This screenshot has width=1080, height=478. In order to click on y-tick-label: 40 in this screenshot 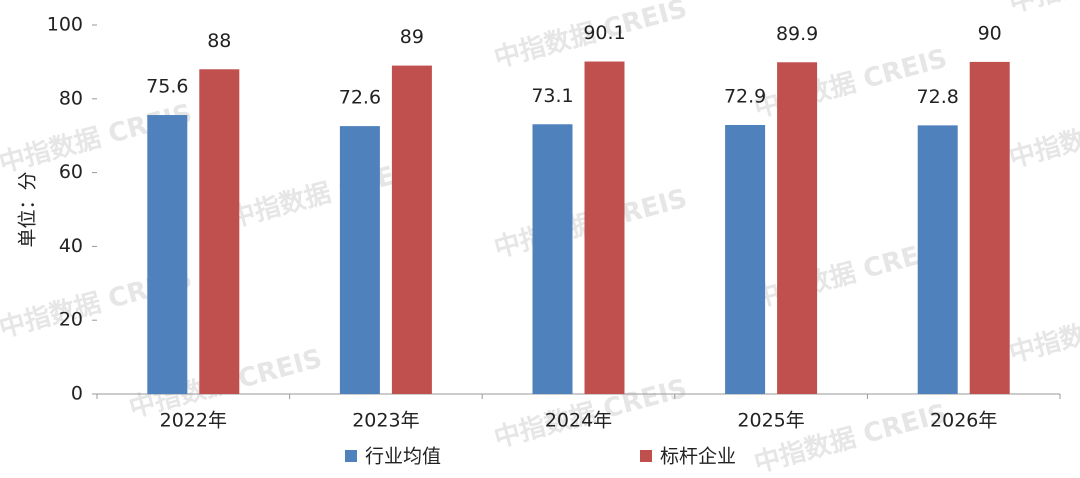, I will do `click(71, 246)`.